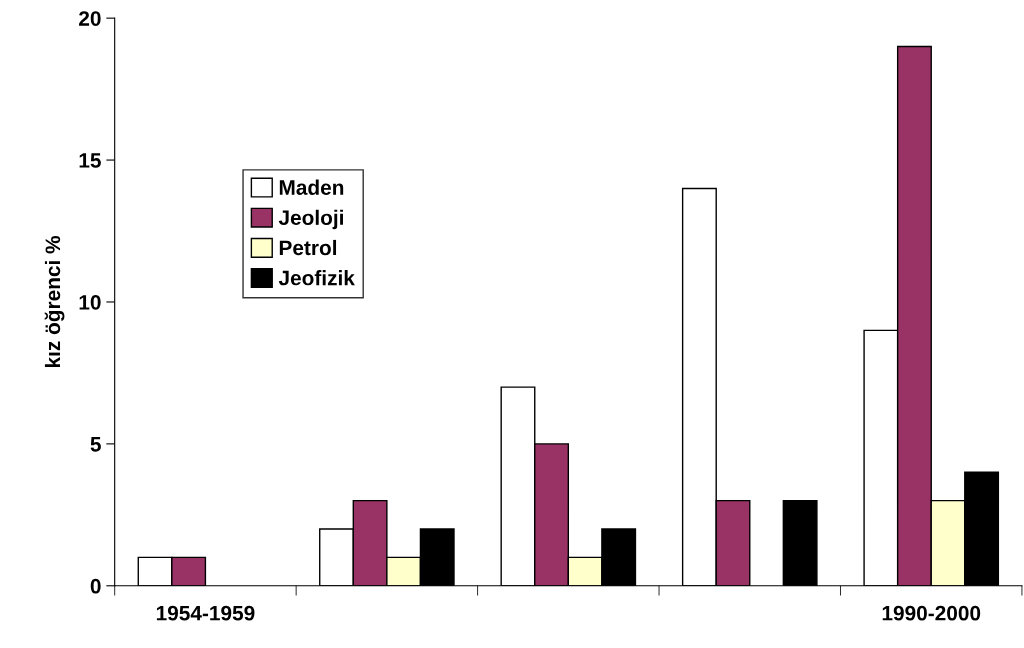  Describe the element at coordinates (90, 160) in the screenshot. I see `y-tick-label: 15` at that location.